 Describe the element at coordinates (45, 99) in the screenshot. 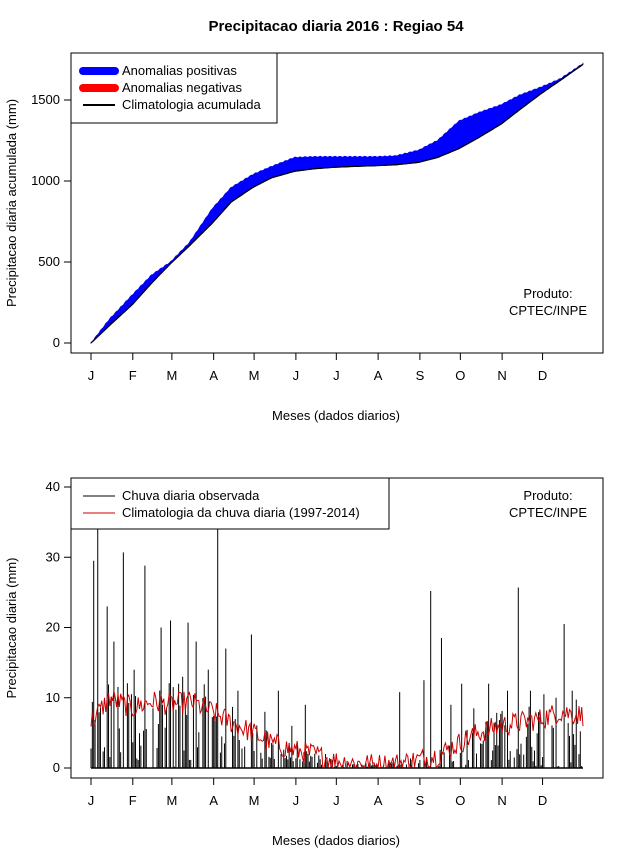

I see `y-tick-label: 1500` at that location.